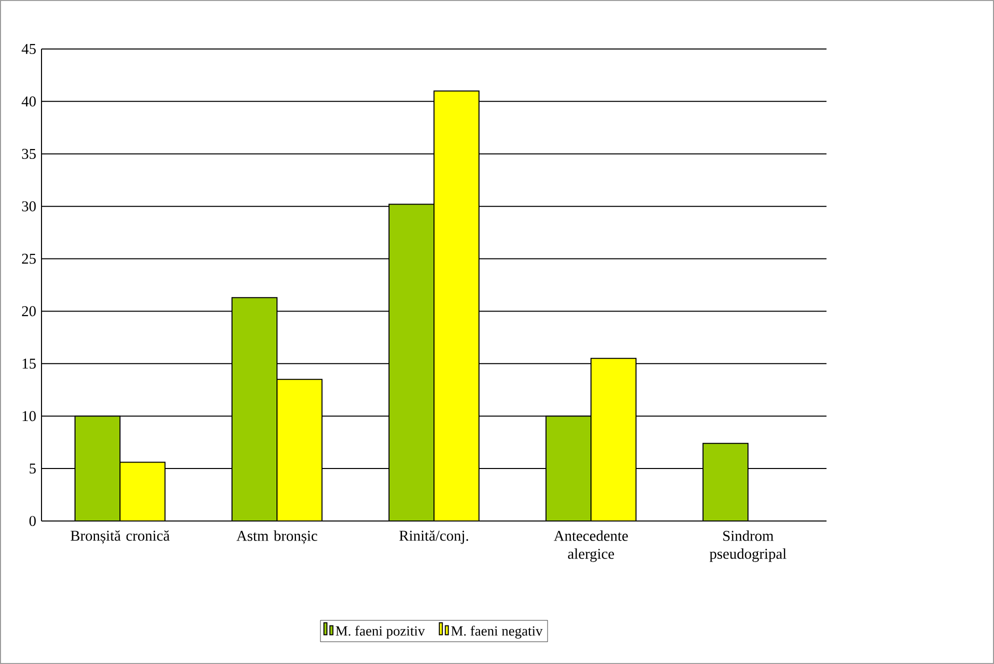  What do you see at coordinates (29, 49) in the screenshot?
I see `y-tick-label: 45` at bounding box center [29, 49].